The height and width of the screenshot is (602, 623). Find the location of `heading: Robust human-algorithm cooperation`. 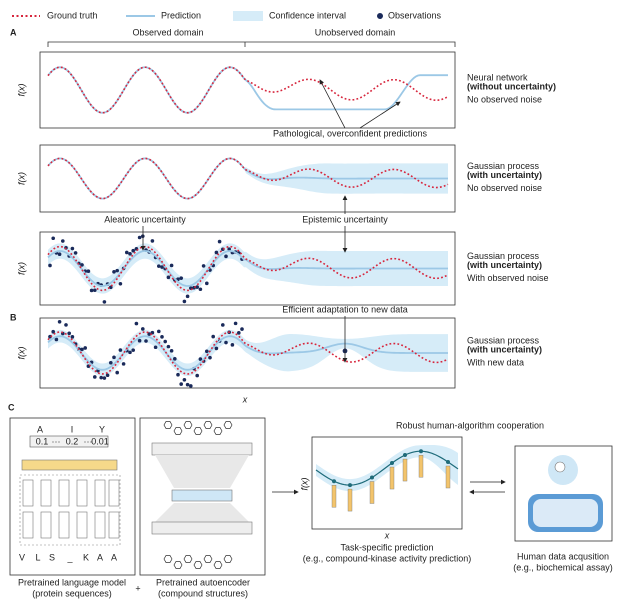

heading: Robust human-algorithm cooperation is located at coordinates (470, 425).